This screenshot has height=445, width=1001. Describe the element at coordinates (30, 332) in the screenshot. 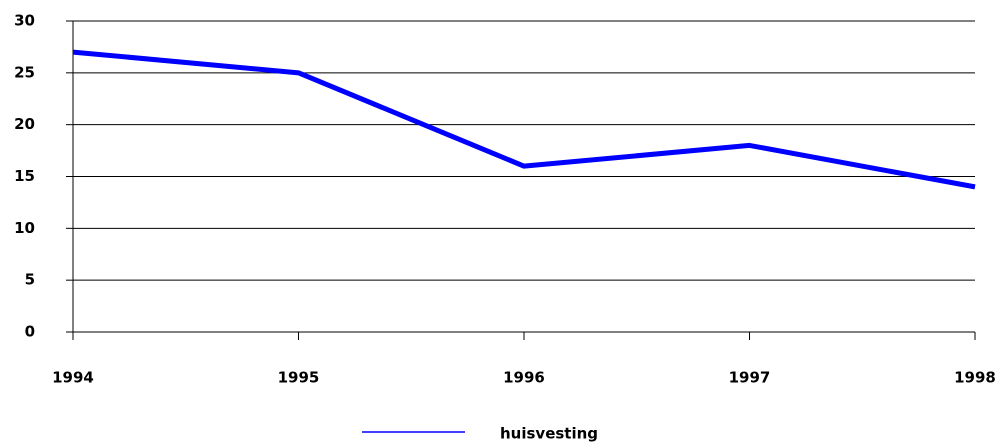

I see `y-tick-label: 0` at that location.